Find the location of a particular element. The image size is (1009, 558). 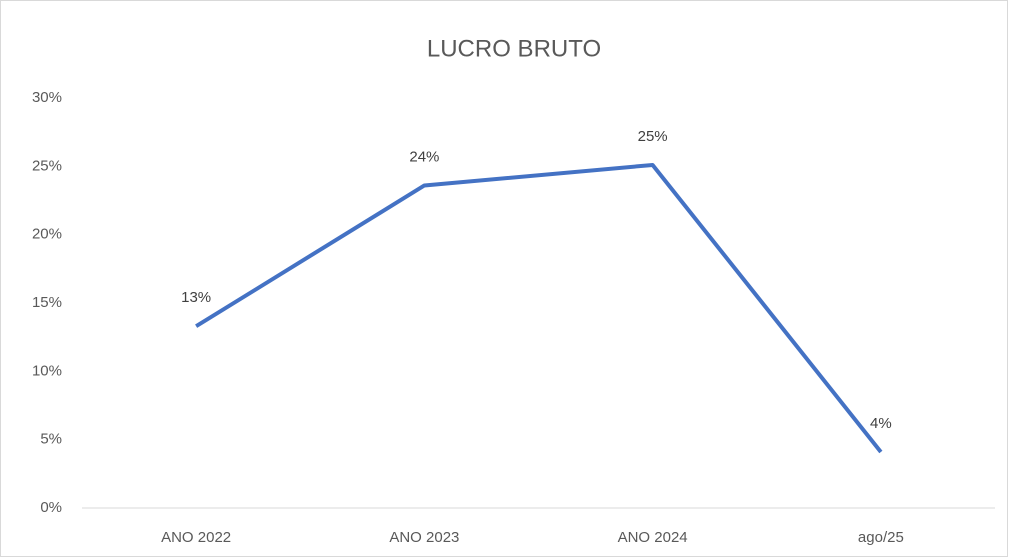

x-tick-label: ANO 2022 is located at coordinates (196, 537).